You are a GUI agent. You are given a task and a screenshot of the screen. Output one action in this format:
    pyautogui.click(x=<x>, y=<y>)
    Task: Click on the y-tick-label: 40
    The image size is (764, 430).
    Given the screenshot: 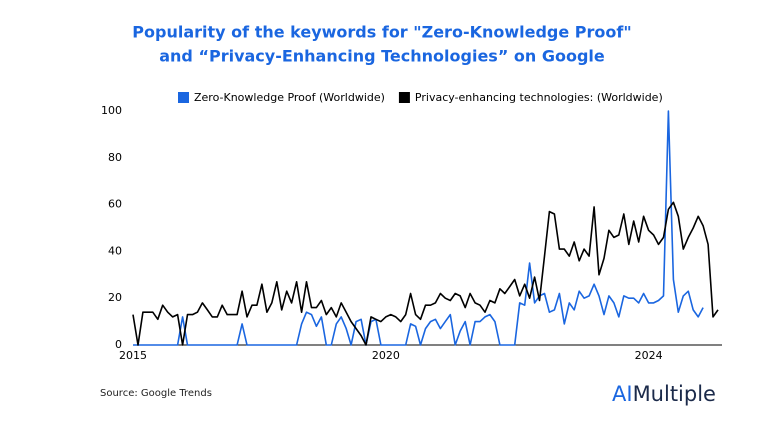 What is the action you would take?
    pyautogui.click(x=115, y=250)
    